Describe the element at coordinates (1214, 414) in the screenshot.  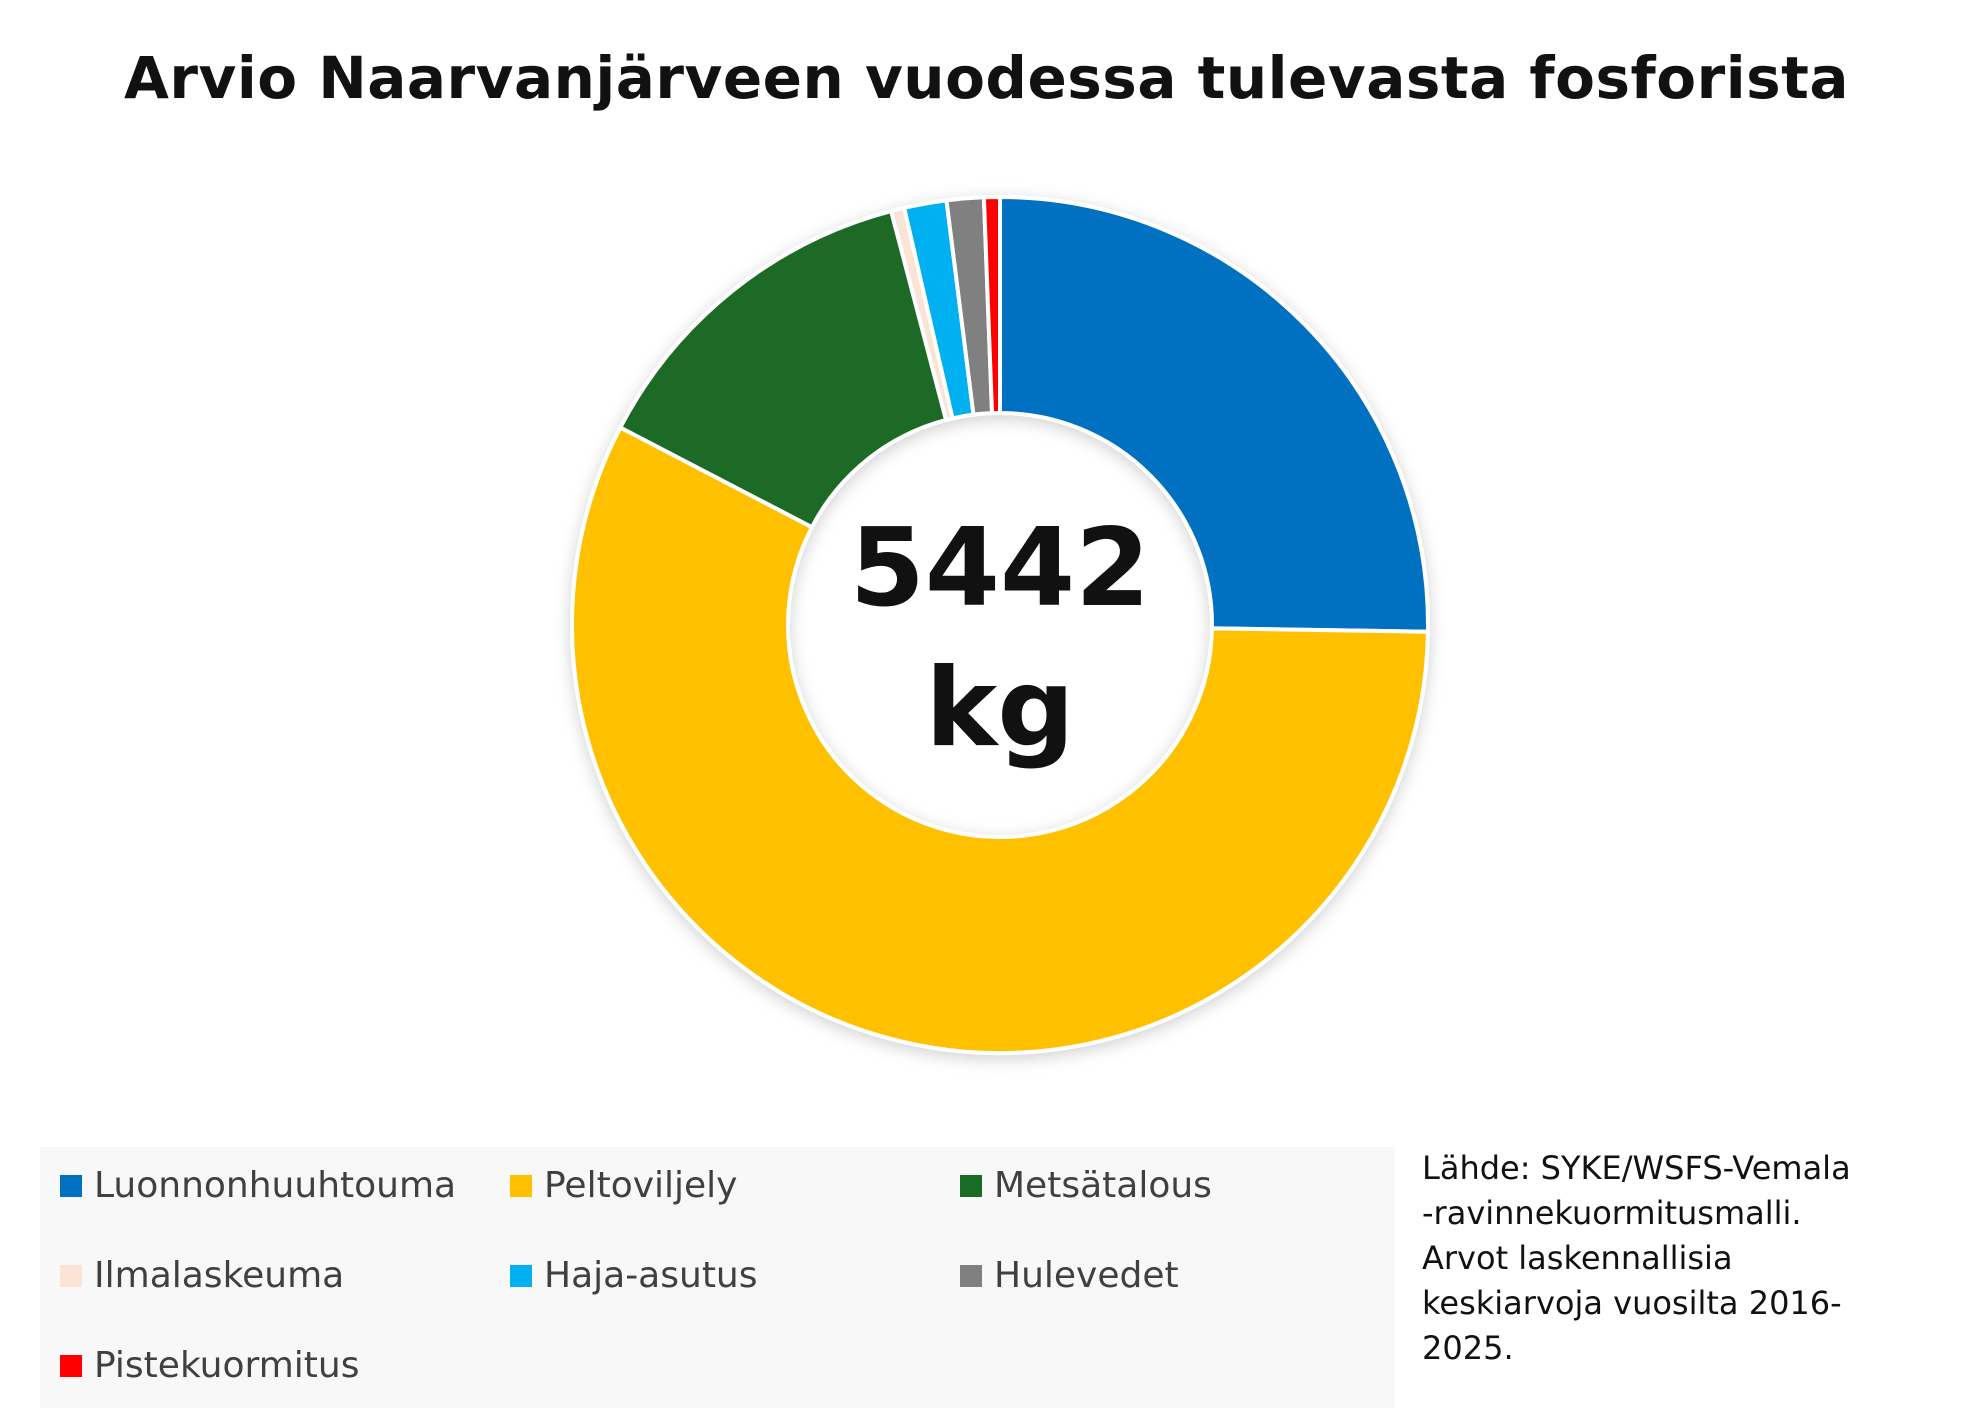
I see `slice-luonnonhuuhtouma` at that location.